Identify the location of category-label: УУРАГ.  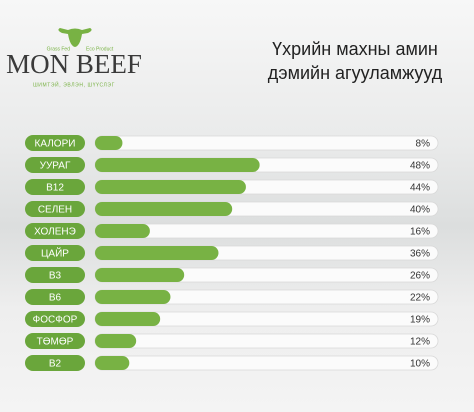
(55, 166).